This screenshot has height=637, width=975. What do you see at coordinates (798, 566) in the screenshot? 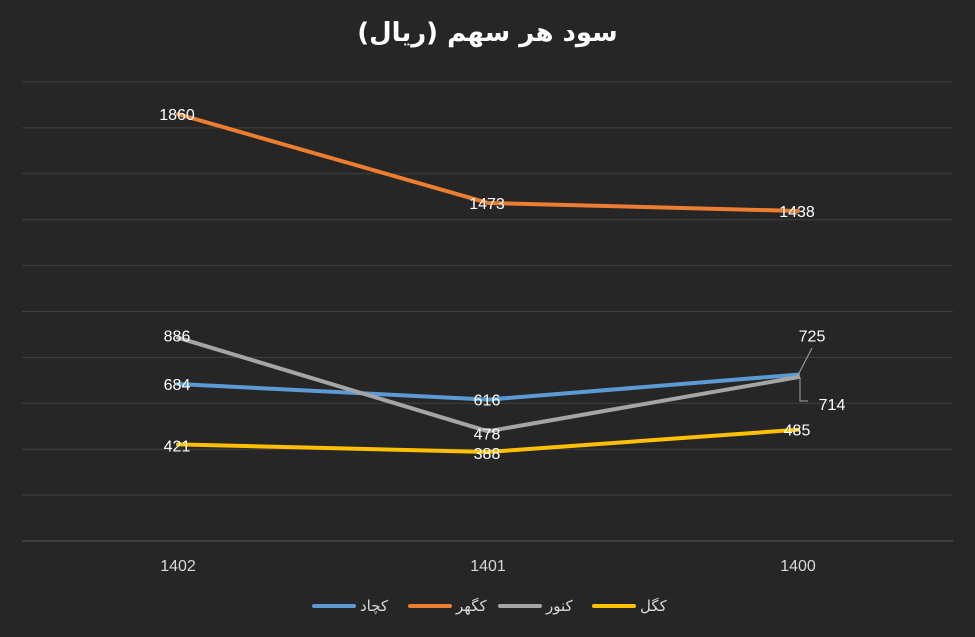
I see `x-tick-label: 1400` at bounding box center [798, 566].